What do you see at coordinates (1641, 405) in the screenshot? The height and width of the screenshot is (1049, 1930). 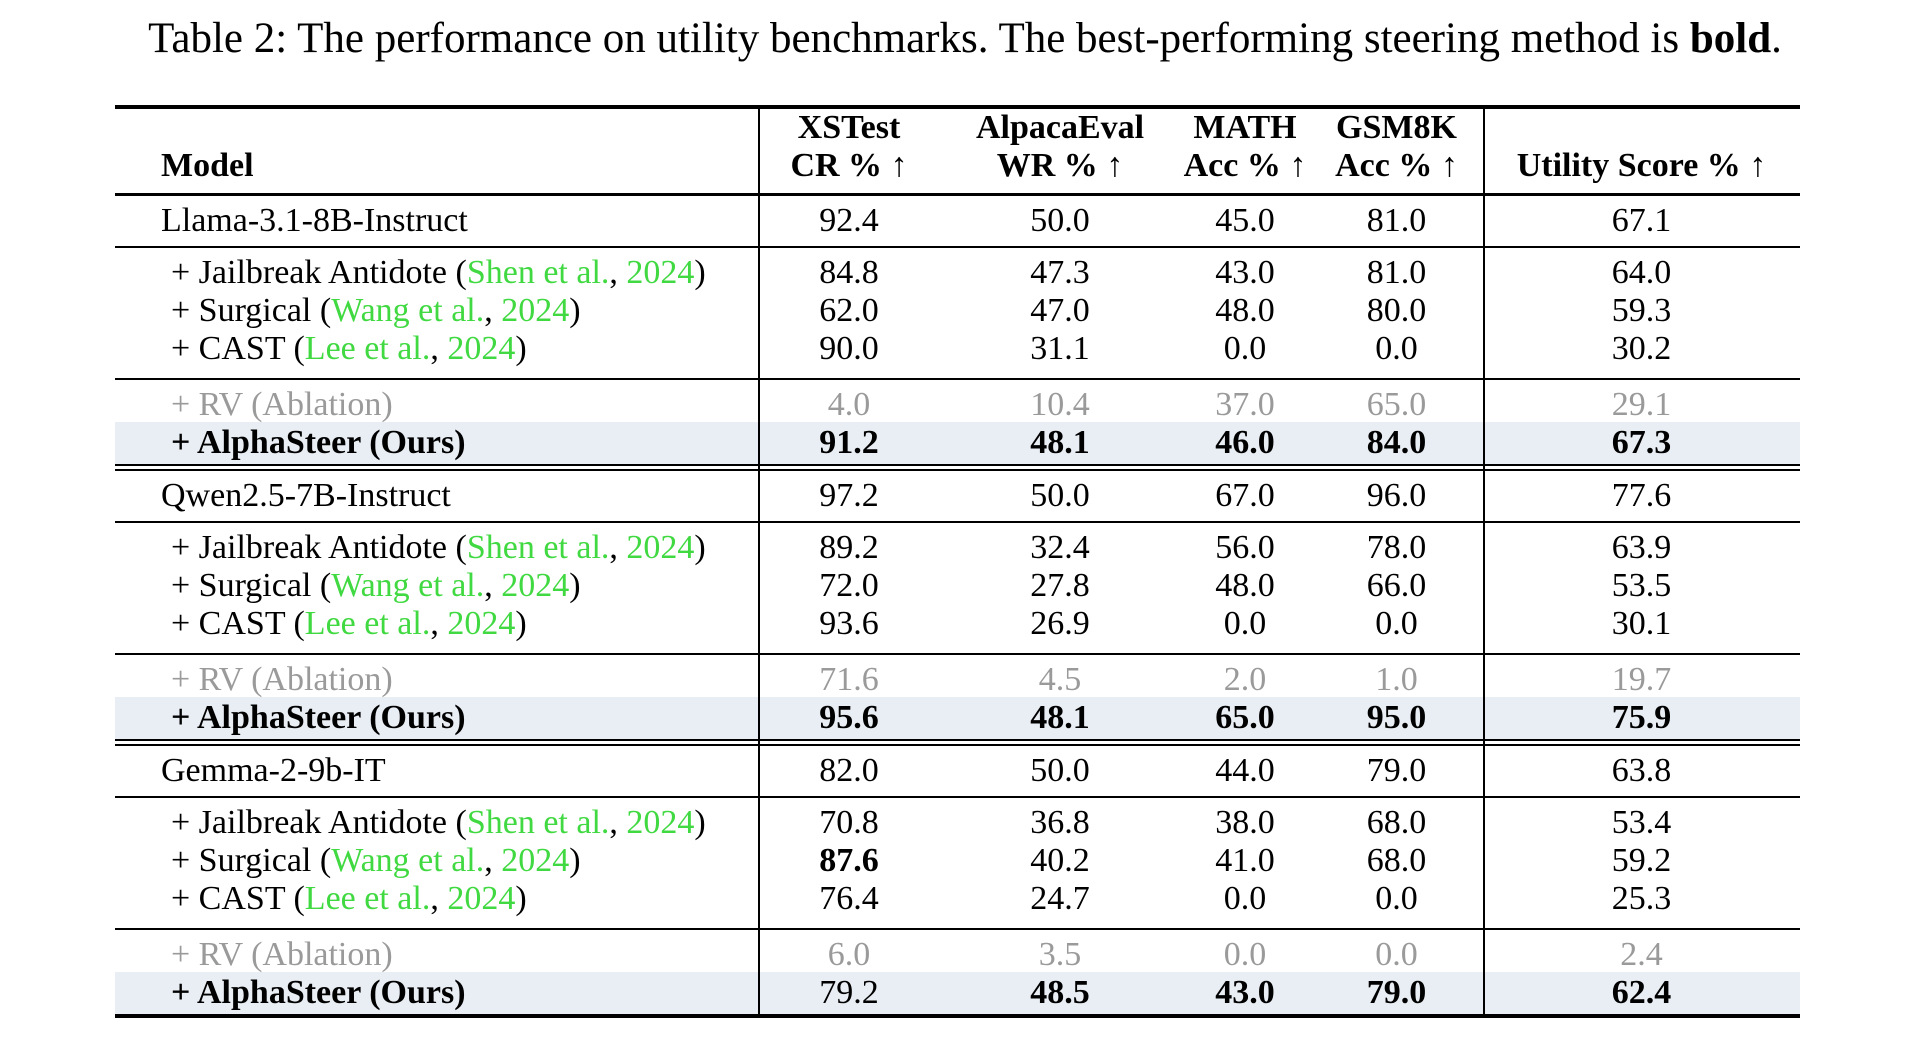 I see `cell-utility: 29.1` at bounding box center [1641, 405].